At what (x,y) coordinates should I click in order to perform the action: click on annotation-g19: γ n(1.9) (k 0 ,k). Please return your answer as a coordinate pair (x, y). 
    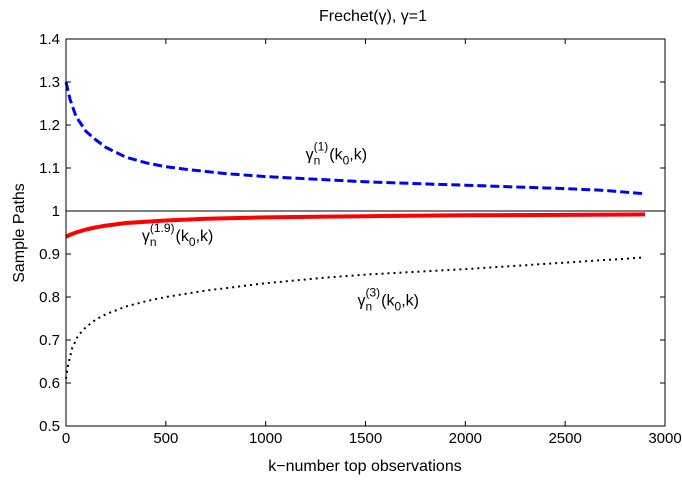
    Looking at the image, I should click on (177, 235).